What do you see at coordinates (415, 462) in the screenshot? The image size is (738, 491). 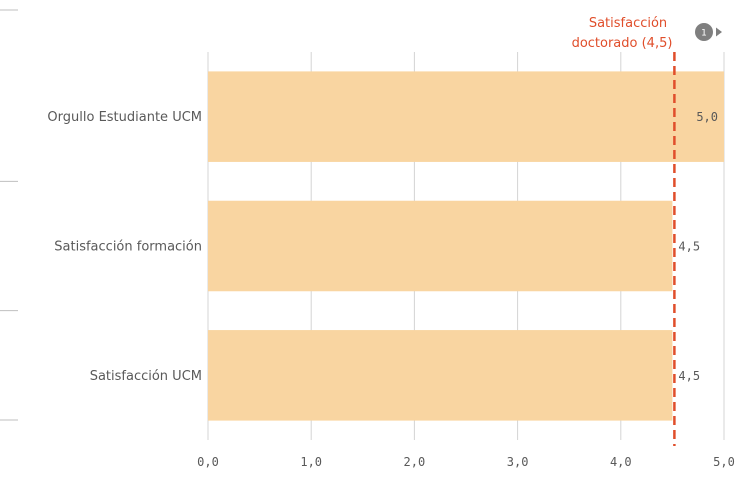 I see `x-tick-label-2: 2,0` at bounding box center [415, 462].